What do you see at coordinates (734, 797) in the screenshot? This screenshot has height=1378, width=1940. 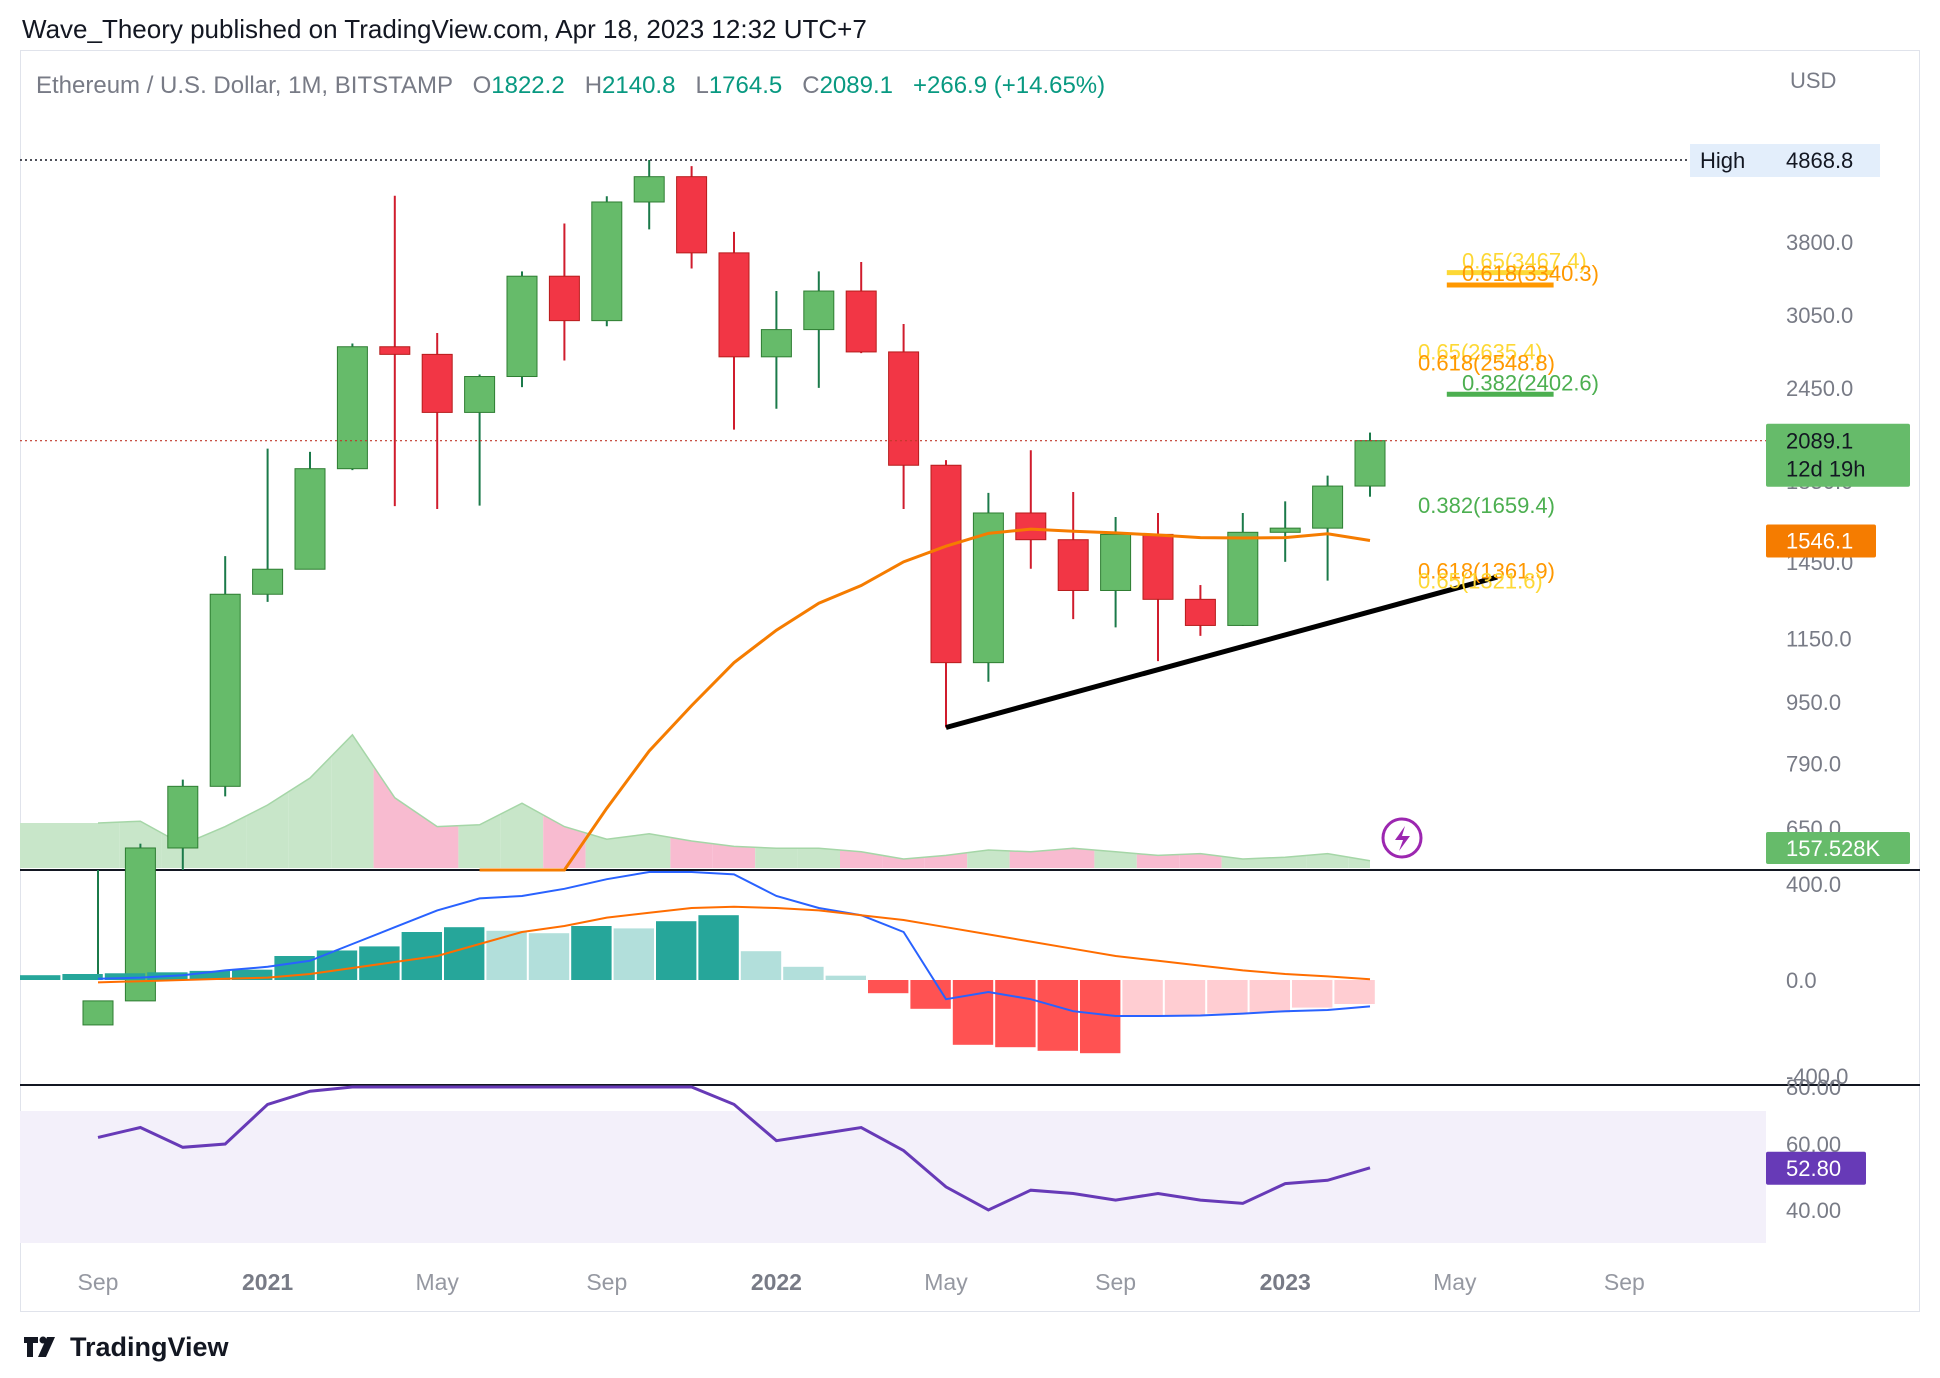 I see `volume-outline` at bounding box center [734, 797].